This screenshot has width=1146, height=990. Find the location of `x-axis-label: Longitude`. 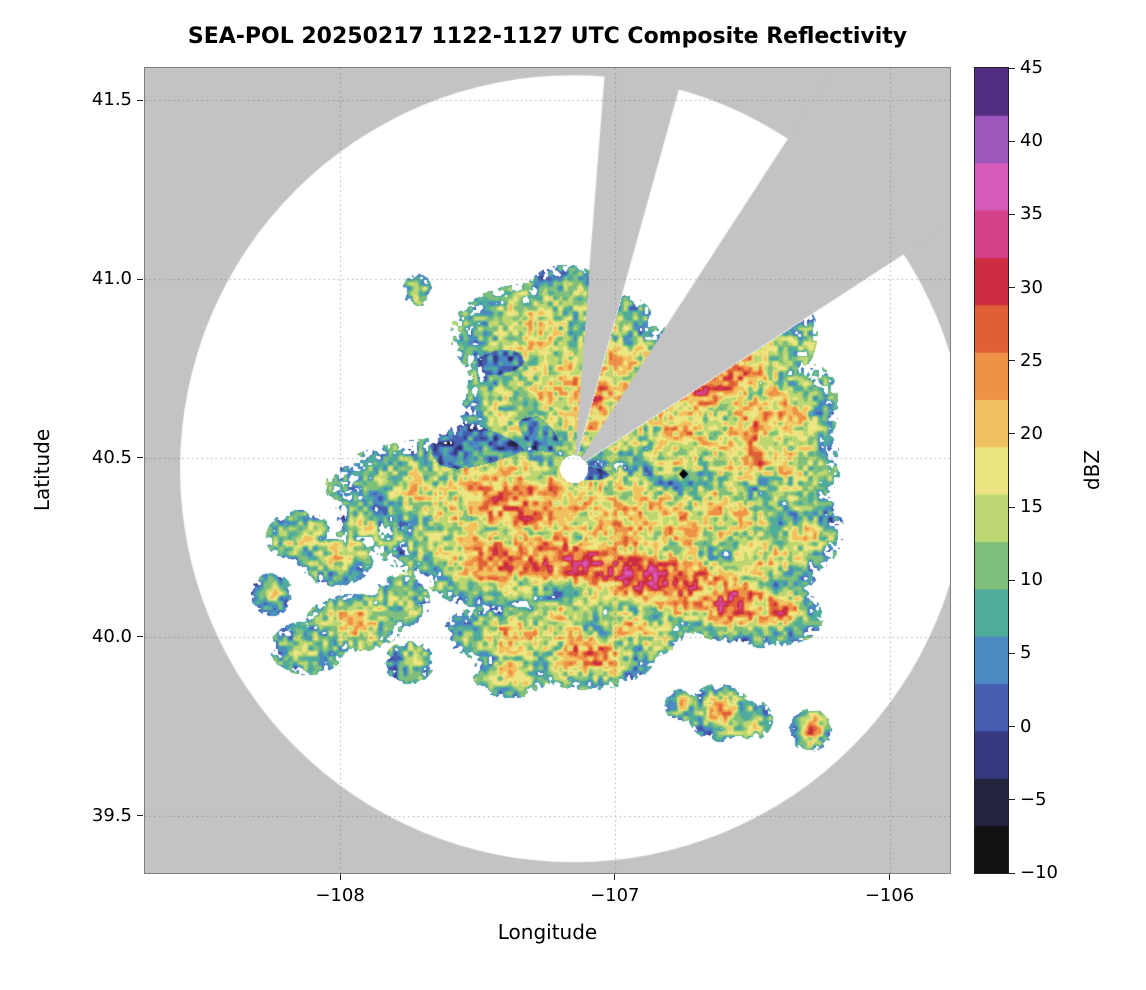

x-axis-label: Longitude is located at coordinates (547, 932).